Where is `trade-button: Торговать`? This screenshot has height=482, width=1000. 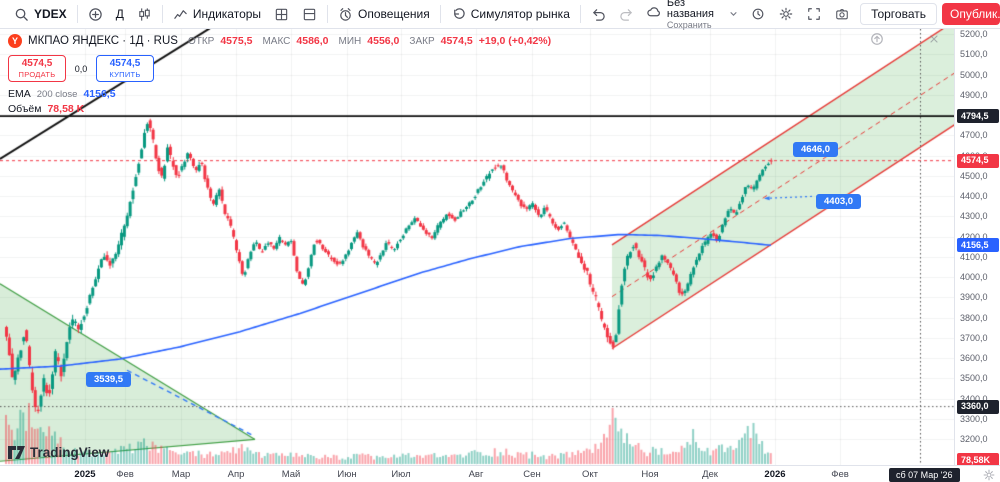 trade-button: Торговать is located at coordinates (898, 14).